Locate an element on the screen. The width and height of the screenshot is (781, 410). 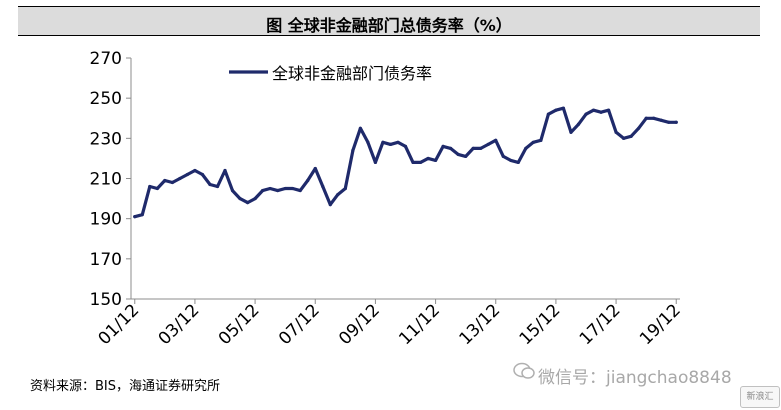
chart-title: 图 全球非金融部门总债务率（%） is located at coordinates (389, 25).